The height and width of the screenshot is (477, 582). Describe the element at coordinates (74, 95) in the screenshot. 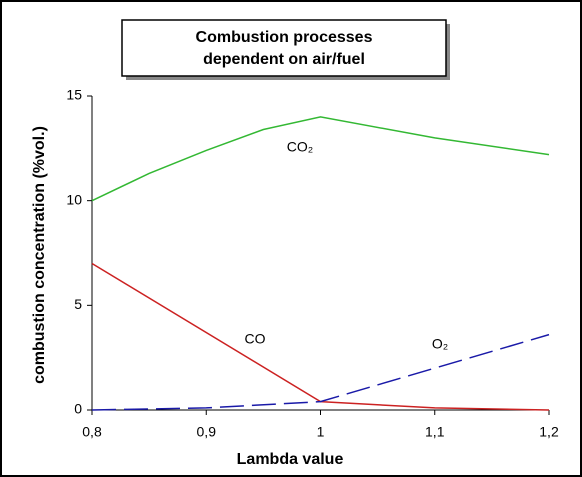

I see `y-tick-label: 15` at that location.